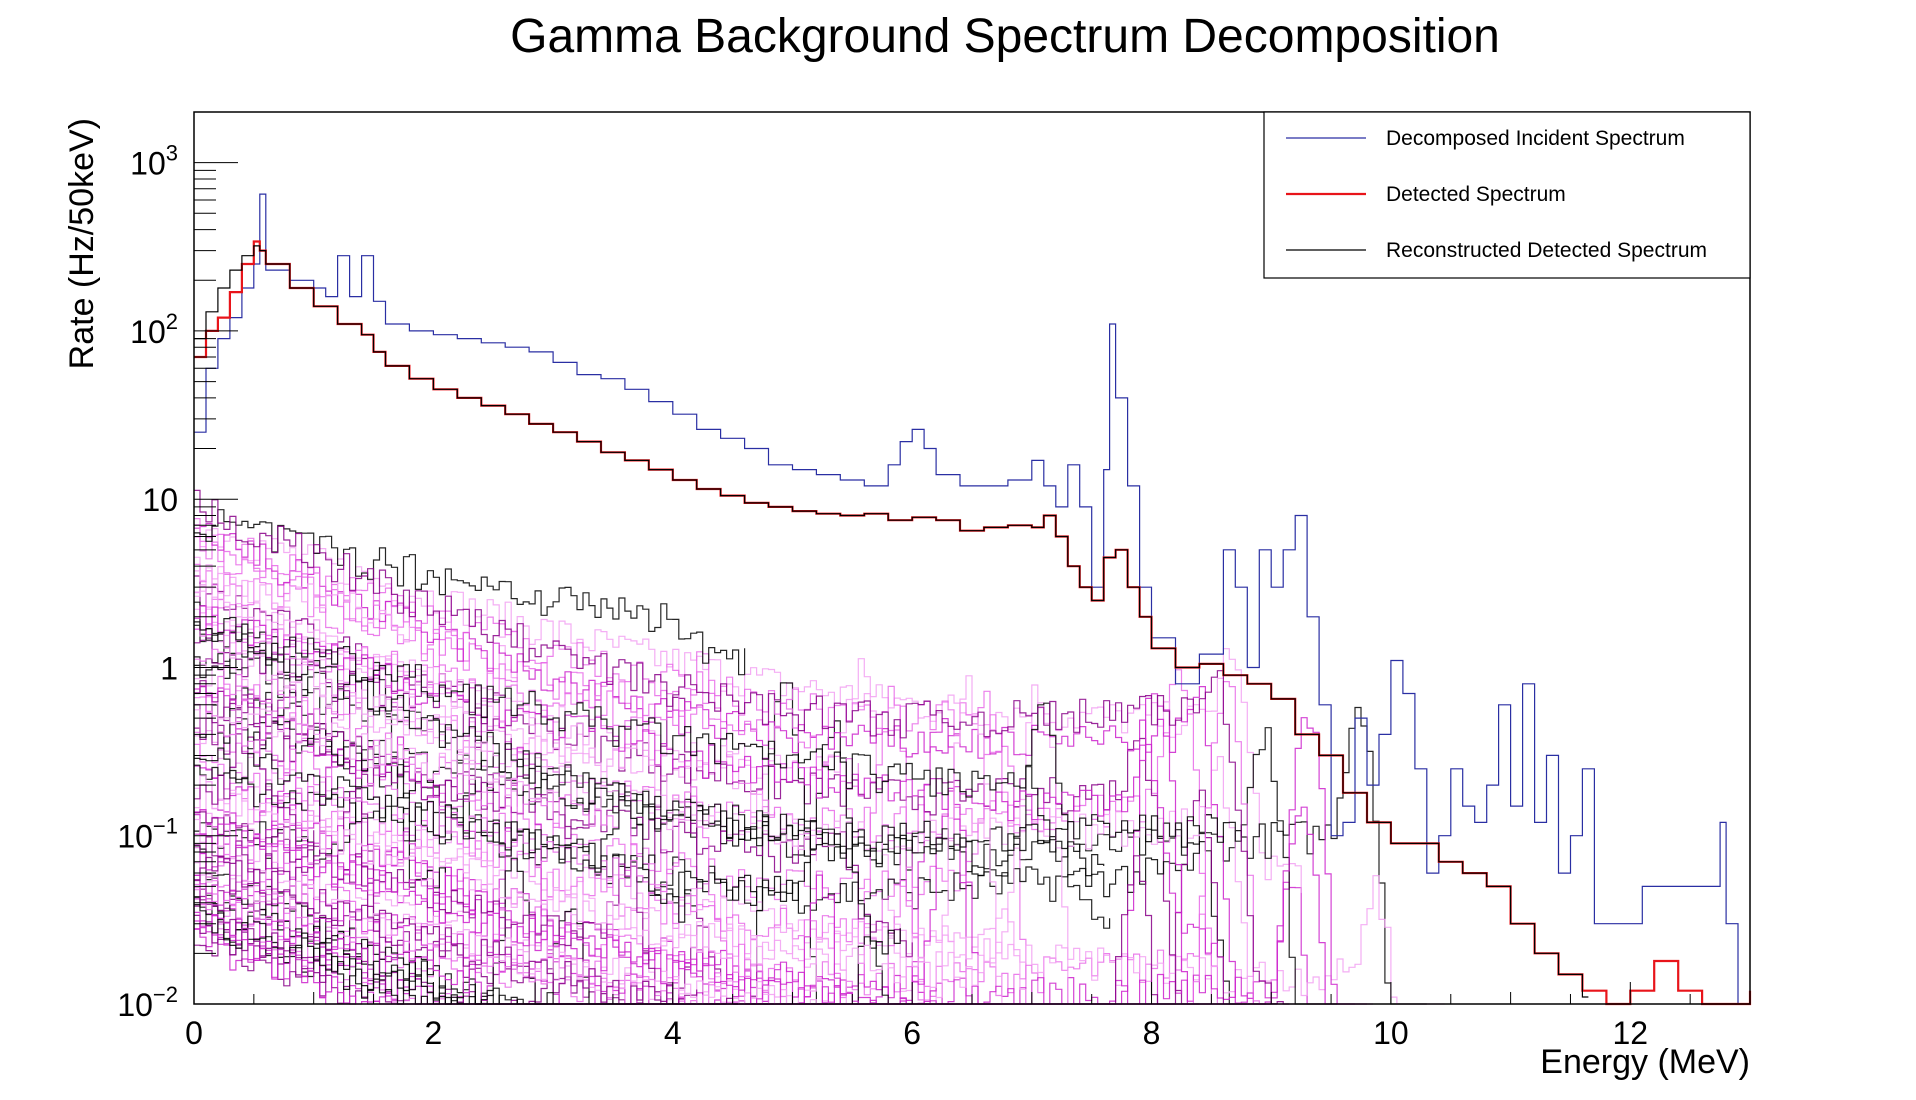 This screenshot has height=1100, width=1916. What do you see at coordinates (147, 1002) in the screenshot?
I see `y-tick-label: 10⁻²` at bounding box center [147, 1002].